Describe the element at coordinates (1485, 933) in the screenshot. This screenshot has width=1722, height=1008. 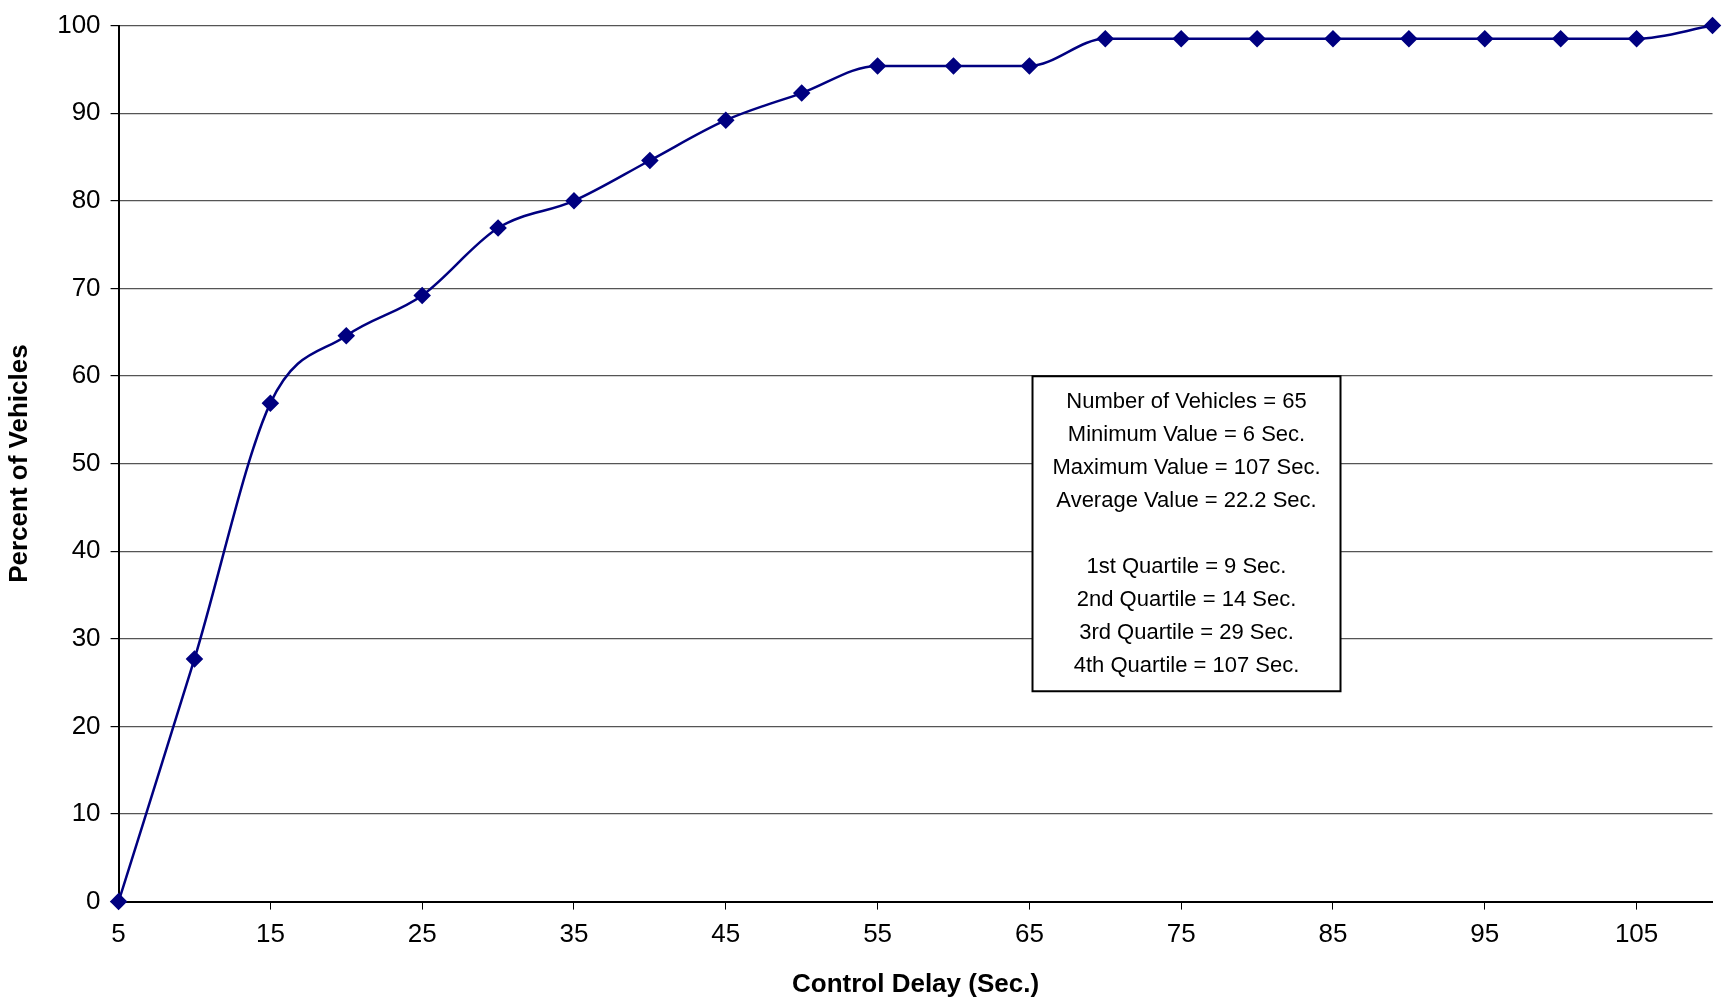
I see `x-tick-label: 95` at that location.